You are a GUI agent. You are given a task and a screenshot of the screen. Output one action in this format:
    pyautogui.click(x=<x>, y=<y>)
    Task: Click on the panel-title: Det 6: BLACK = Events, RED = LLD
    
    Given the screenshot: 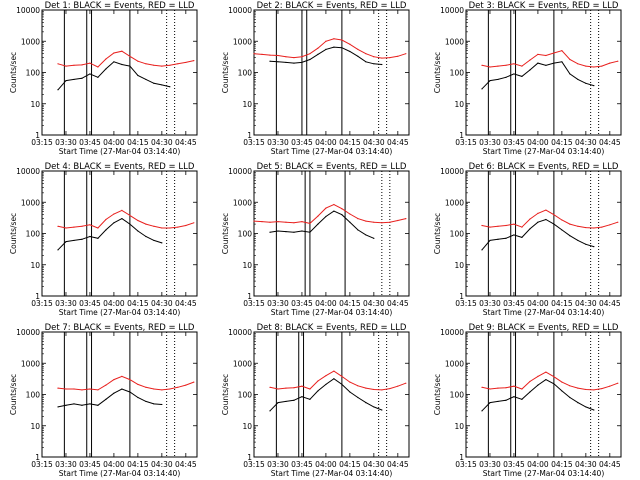 What is the action you would take?
    pyautogui.click(x=544, y=167)
    